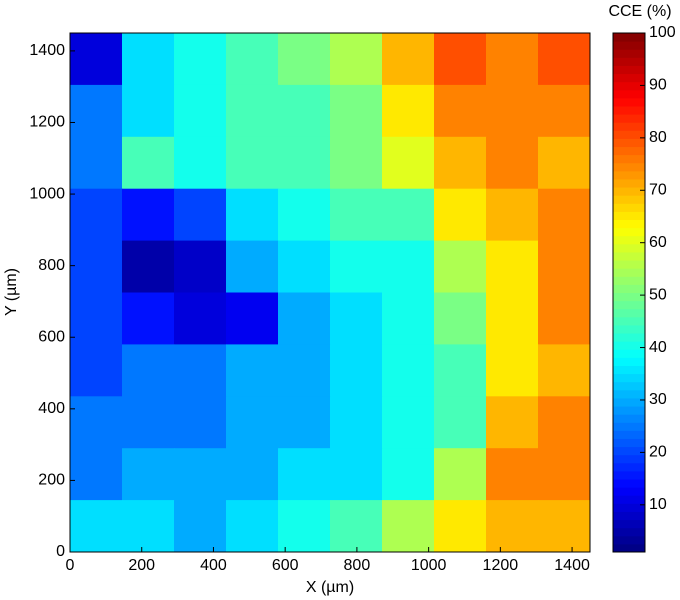 This screenshot has height=600, width=680. Describe the element at coordinates (213, 565) in the screenshot. I see `x-tick-label: 400` at that location.